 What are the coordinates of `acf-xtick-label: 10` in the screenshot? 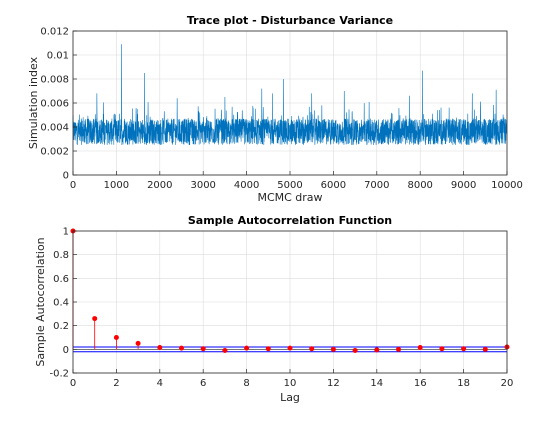 It's located at (290, 383).